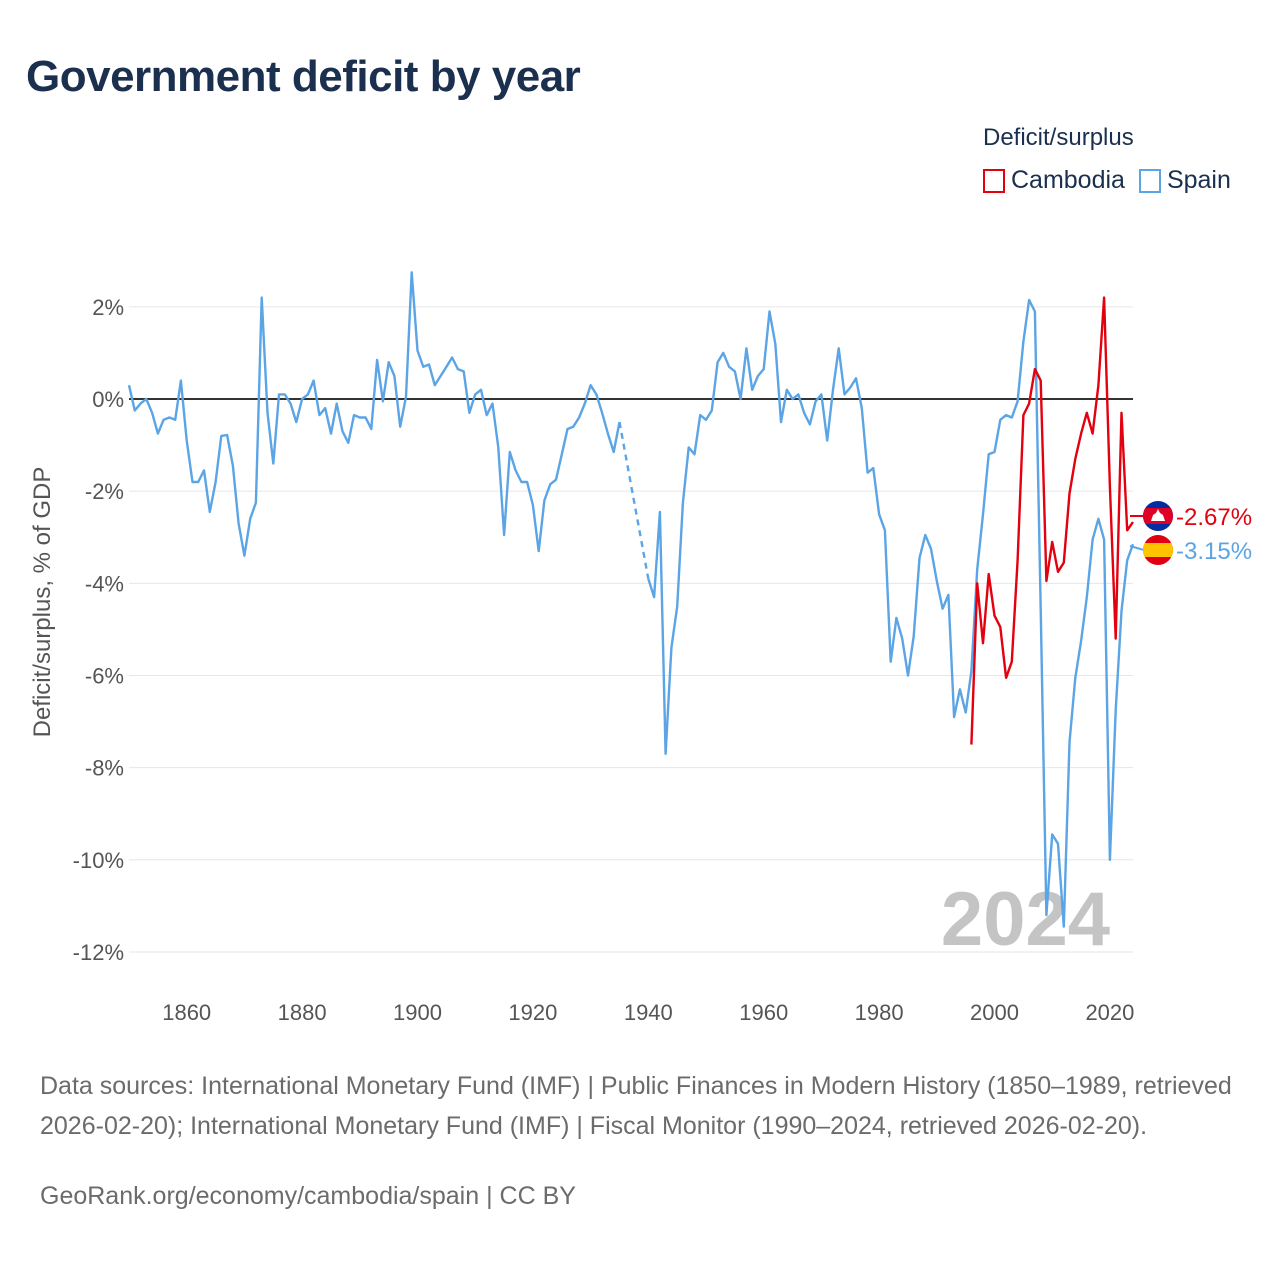  What do you see at coordinates (994, 1012) in the screenshot?
I see `x-tick-label: 2000` at bounding box center [994, 1012].